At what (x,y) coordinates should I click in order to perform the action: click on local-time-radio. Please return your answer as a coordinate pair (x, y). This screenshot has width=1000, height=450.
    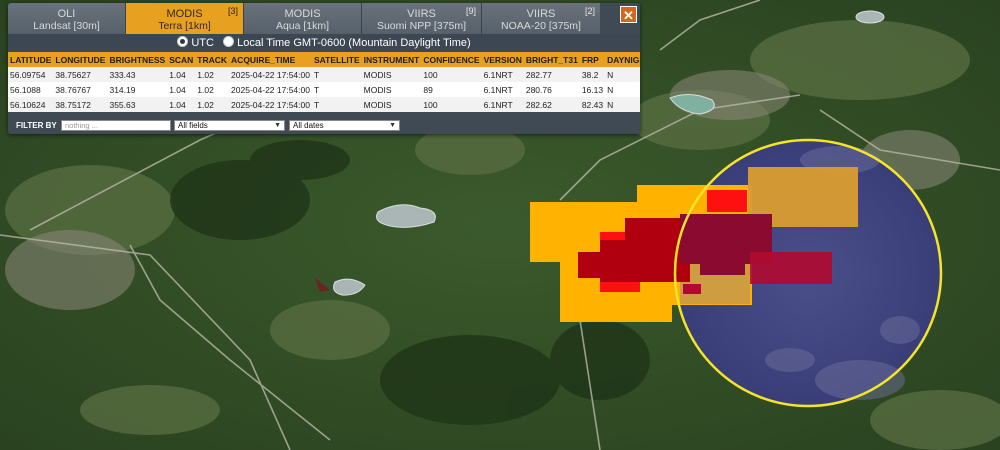
    Looking at the image, I should click on (229, 41).